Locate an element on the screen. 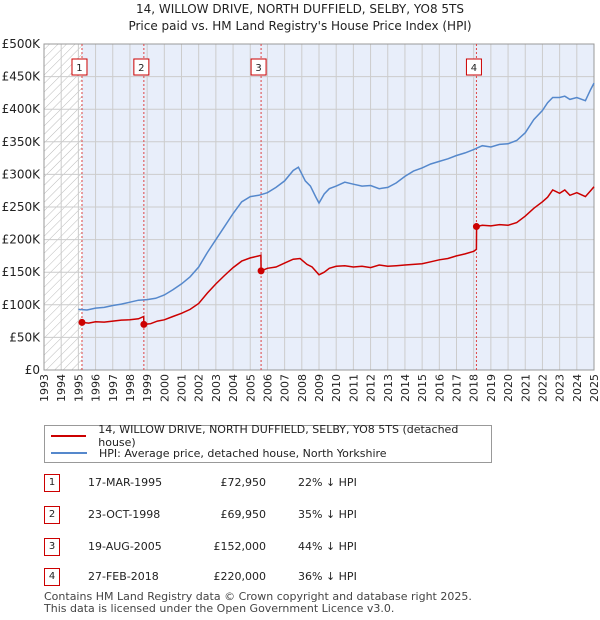 The width and height of the screenshot is (600, 620). transaction-hpi: 35% ↓ HPI is located at coordinates (327, 514).